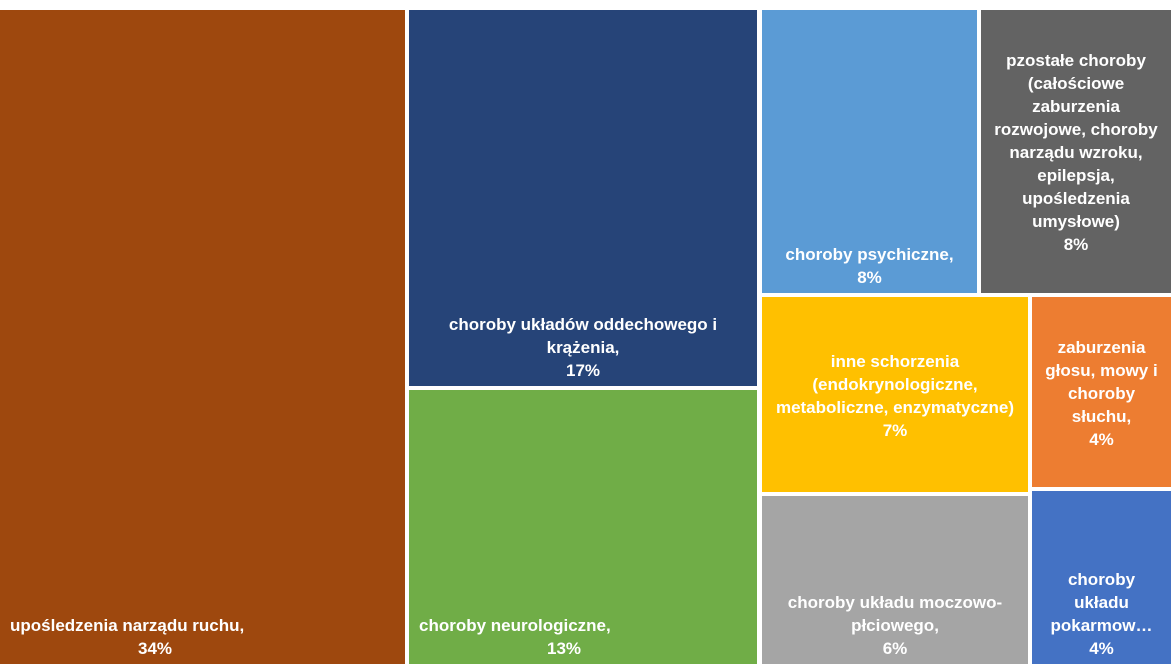 This screenshot has width=1171, height=664. Describe the element at coordinates (564, 648) in the screenshot. I see `value-label: 13%` at that location.